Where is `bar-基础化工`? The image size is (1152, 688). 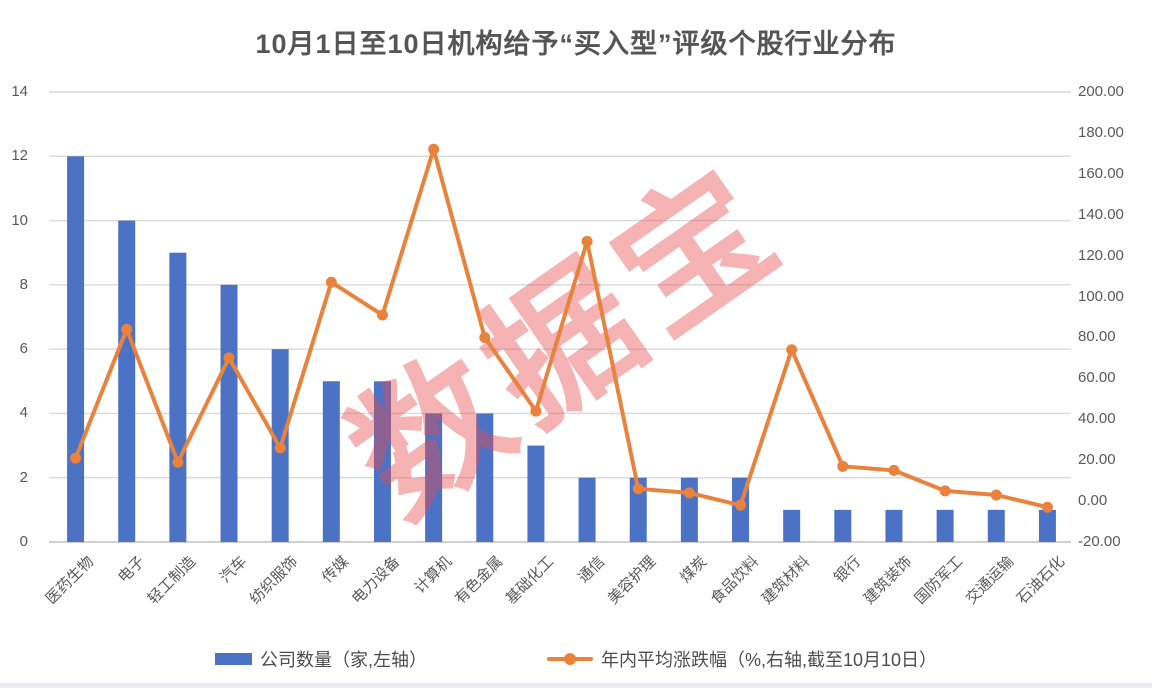 bar-基础化工 is located at coordinates (536, 493).